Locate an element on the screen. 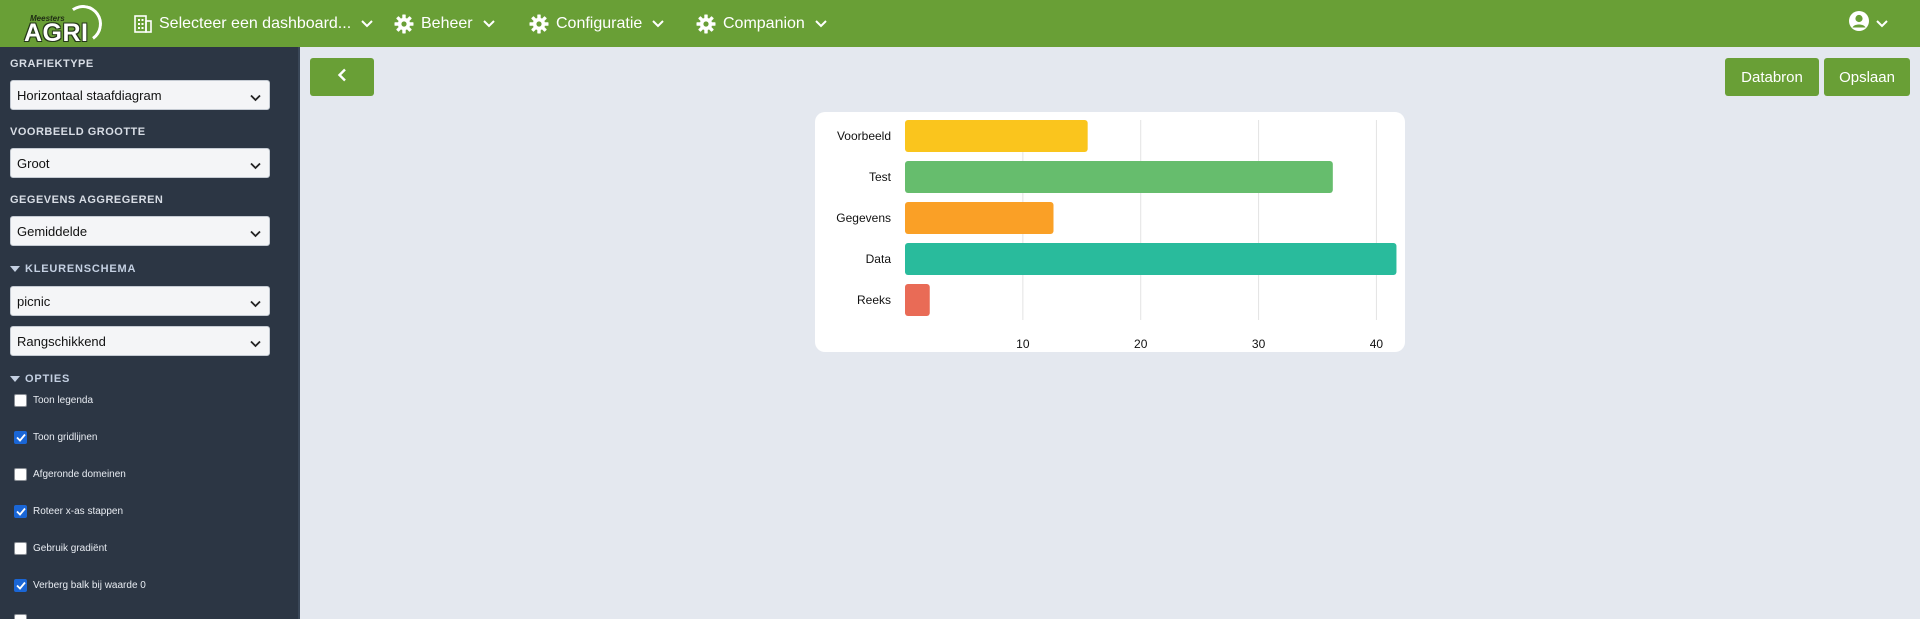 The width and height of the screenshot is (1920, 619). category-label-reeks: Reeks is located at coordinates (874, 300).